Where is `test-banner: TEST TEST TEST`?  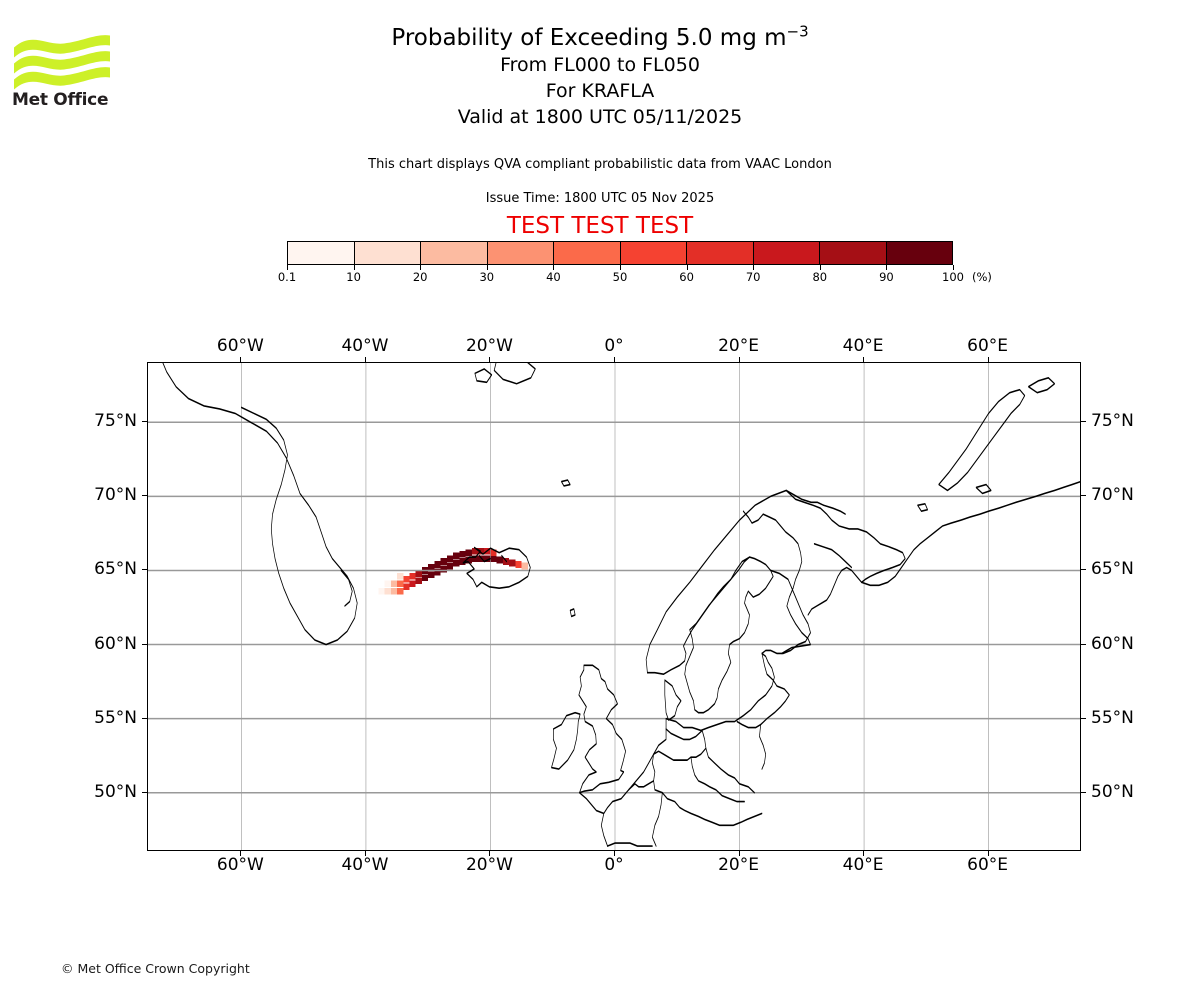 test-banner: TEST TEST TEST is located at coordinates (600, 226).